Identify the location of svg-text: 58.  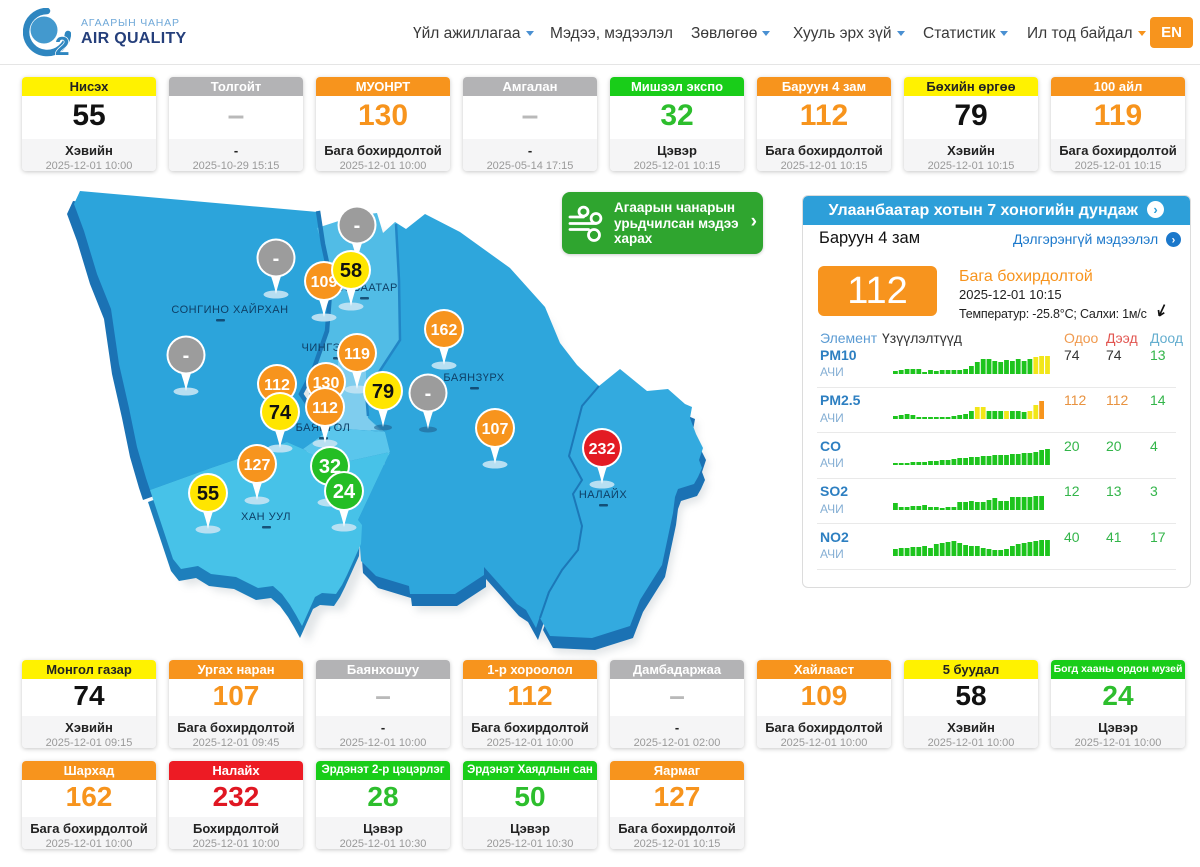
(351, 271).